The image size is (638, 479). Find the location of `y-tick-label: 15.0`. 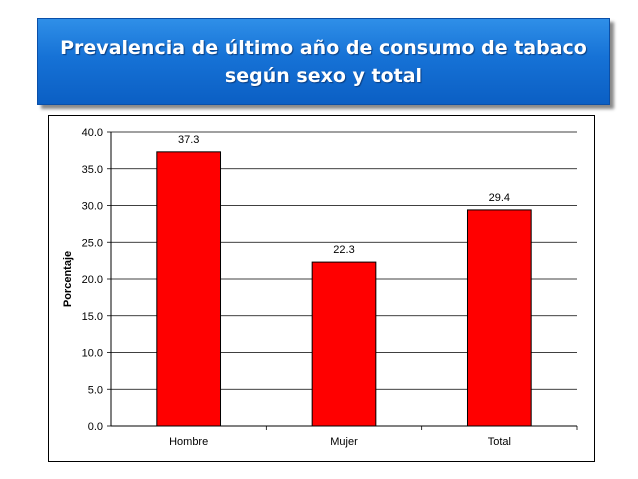

y-tick-label: 15.0 is located at coordinates (92, 317).